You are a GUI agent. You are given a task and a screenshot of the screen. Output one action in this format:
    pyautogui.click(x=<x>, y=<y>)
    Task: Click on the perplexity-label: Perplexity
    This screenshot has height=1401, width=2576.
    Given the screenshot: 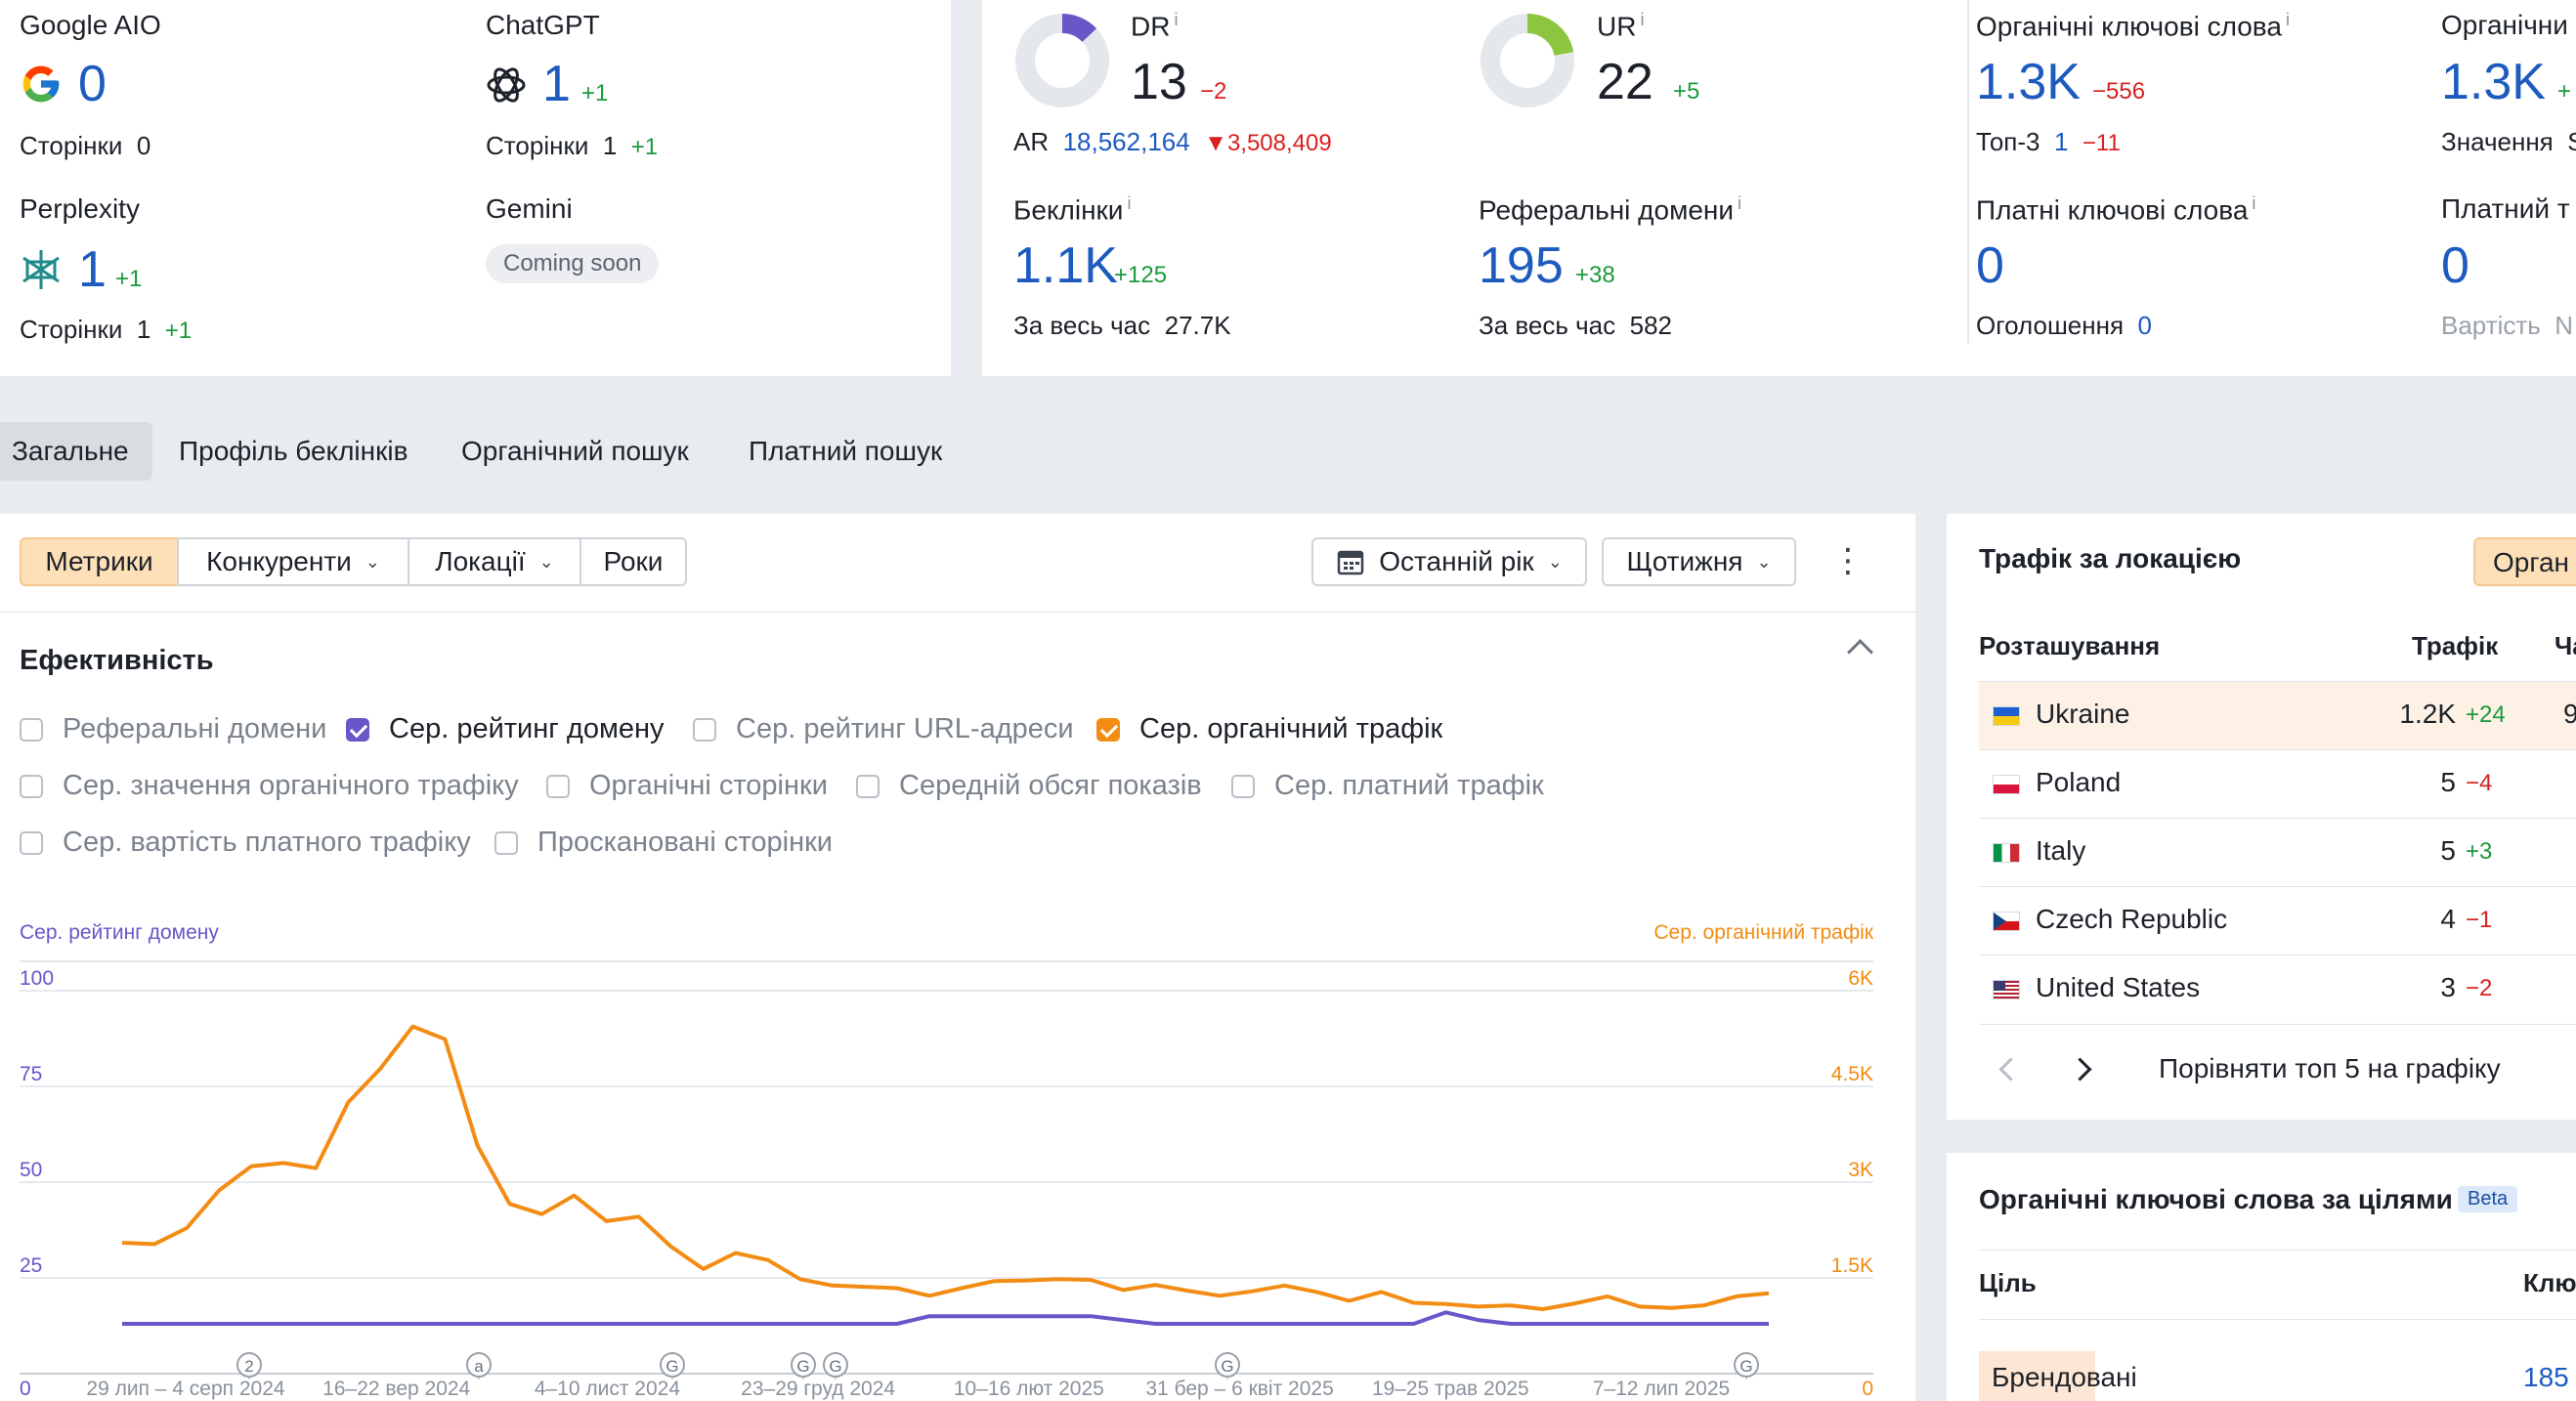 What is the action you would take?
    pyautogui.click(x=80, y=208)
    